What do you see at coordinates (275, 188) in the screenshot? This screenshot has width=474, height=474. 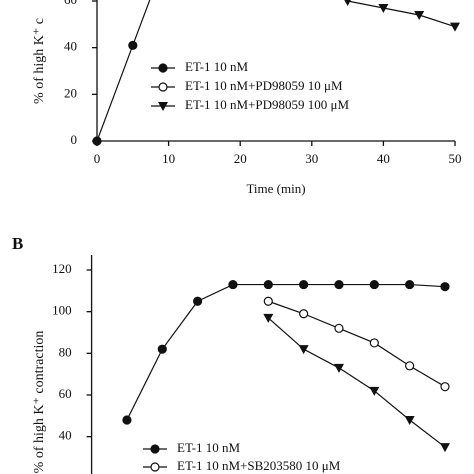 I see `x-axis-label: Time (min)` at bounding box center [275, 188].